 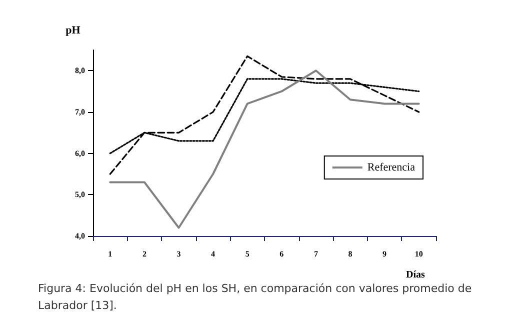 I want to click on x-axis-title: Días, so click(x=415, y=275).